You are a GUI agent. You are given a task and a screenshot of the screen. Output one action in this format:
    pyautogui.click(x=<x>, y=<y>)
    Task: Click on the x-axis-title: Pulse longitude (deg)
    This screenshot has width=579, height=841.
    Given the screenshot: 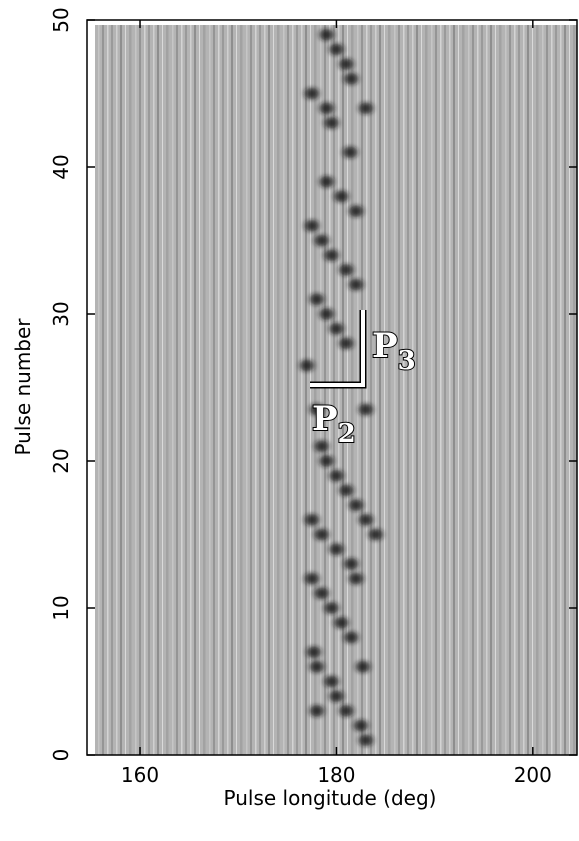 What is the action you would take?
    pyautogui.click(x=330, y=798)
    